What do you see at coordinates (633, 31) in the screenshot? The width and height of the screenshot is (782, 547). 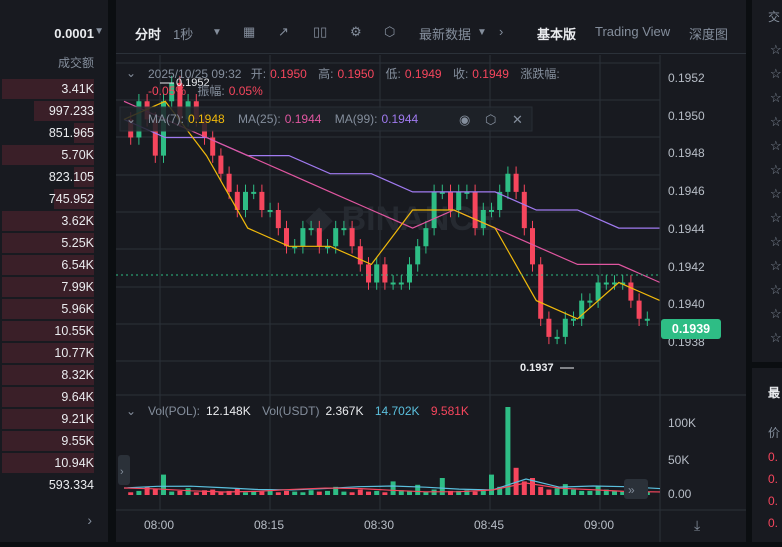 I see `tab-tradingview: Trading View` at bounding box center [633, 31].